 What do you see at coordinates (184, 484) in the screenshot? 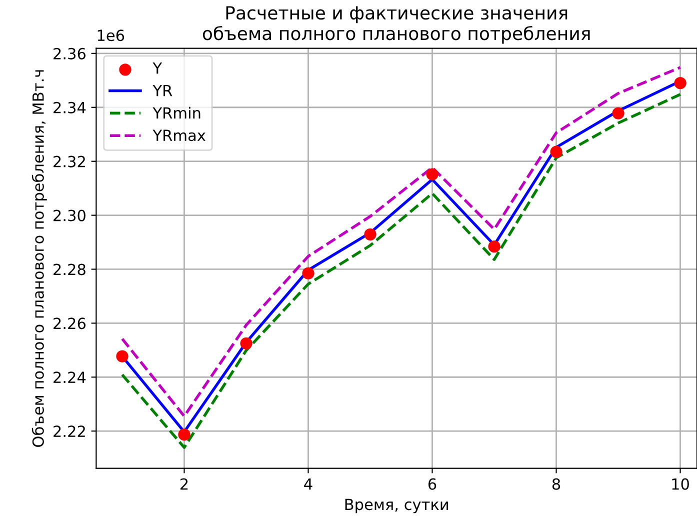
I see `x-tick-label: 2` at bounding box center [184, 484].